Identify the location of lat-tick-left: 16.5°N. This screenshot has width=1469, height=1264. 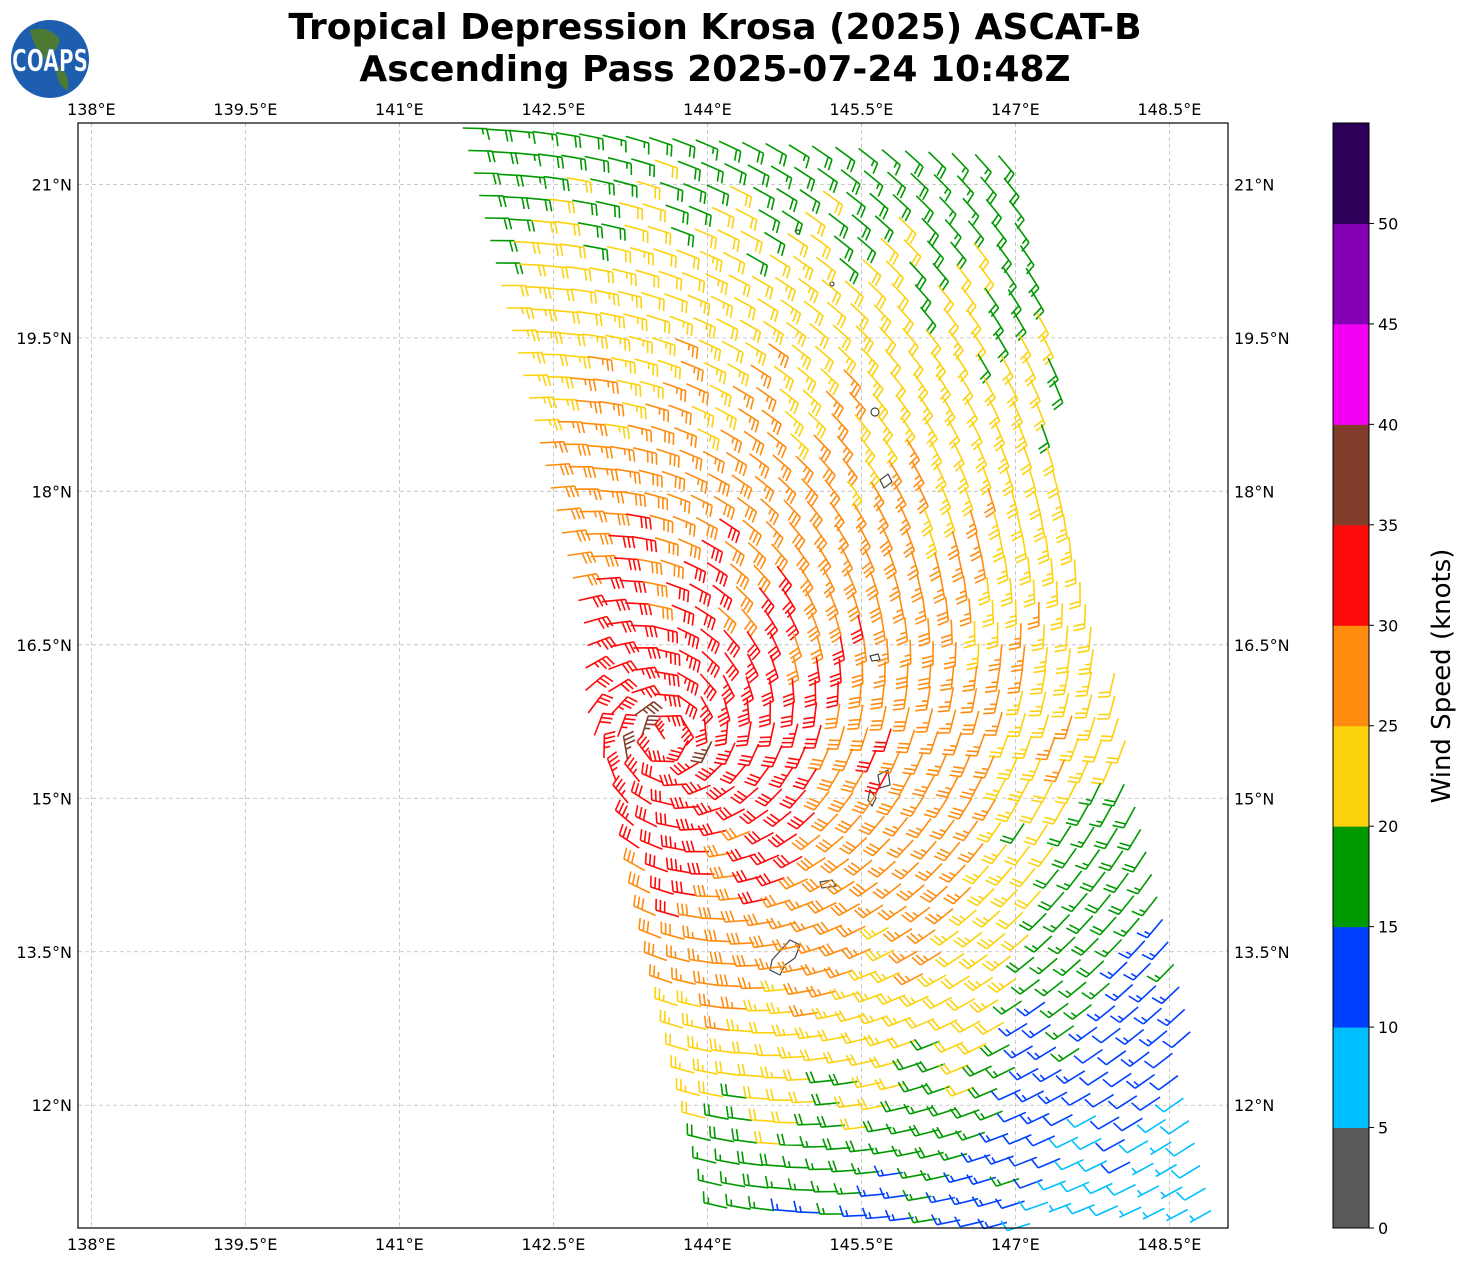
(44, 645).